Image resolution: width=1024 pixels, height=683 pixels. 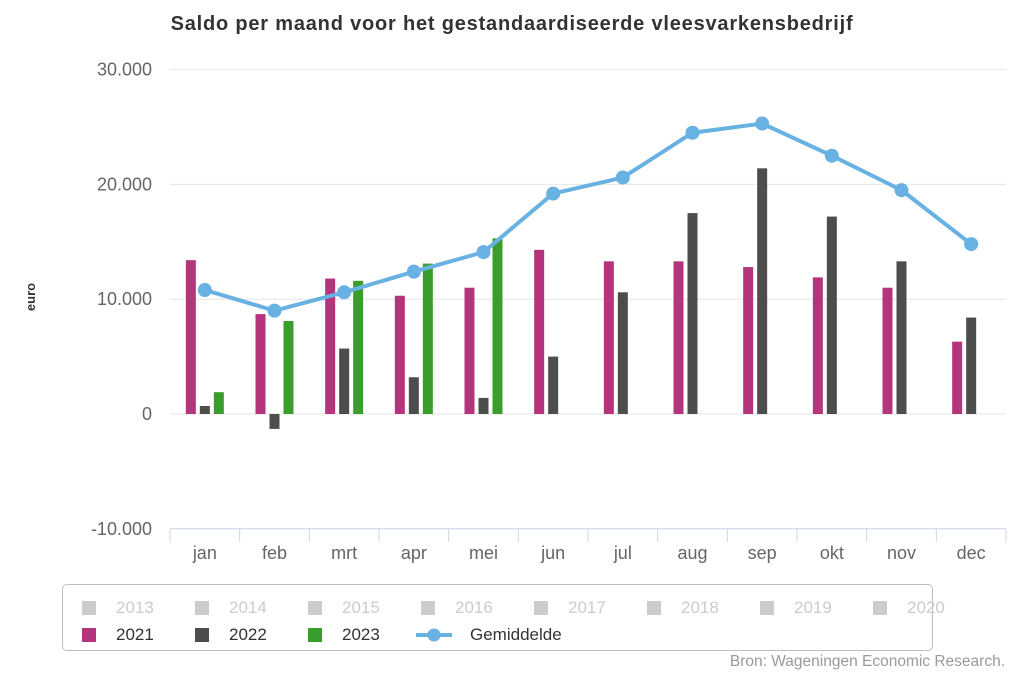 I want to click on y-tick-label: 20.000, so click(x=124, y=184).